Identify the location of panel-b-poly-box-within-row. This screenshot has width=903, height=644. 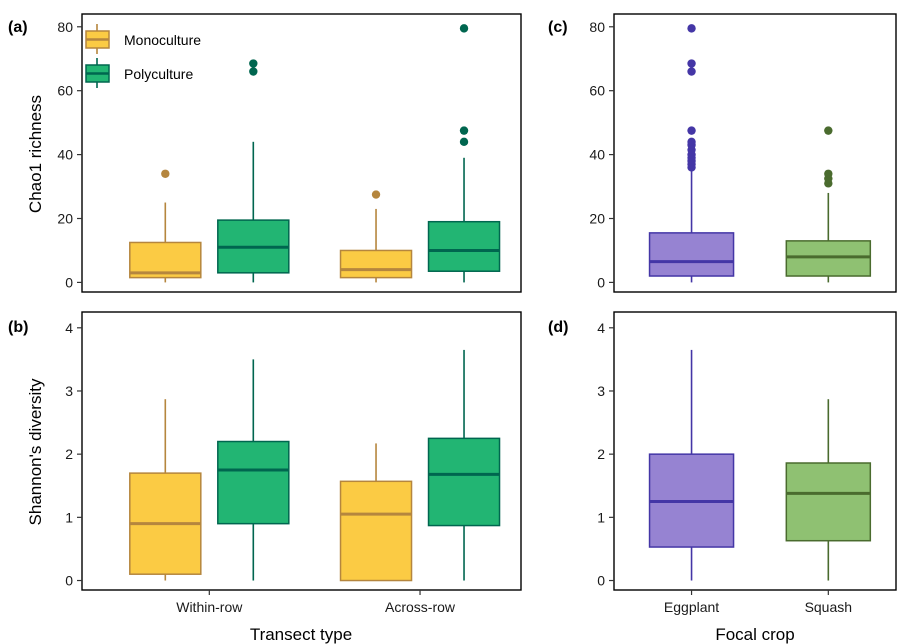
(253, 470).